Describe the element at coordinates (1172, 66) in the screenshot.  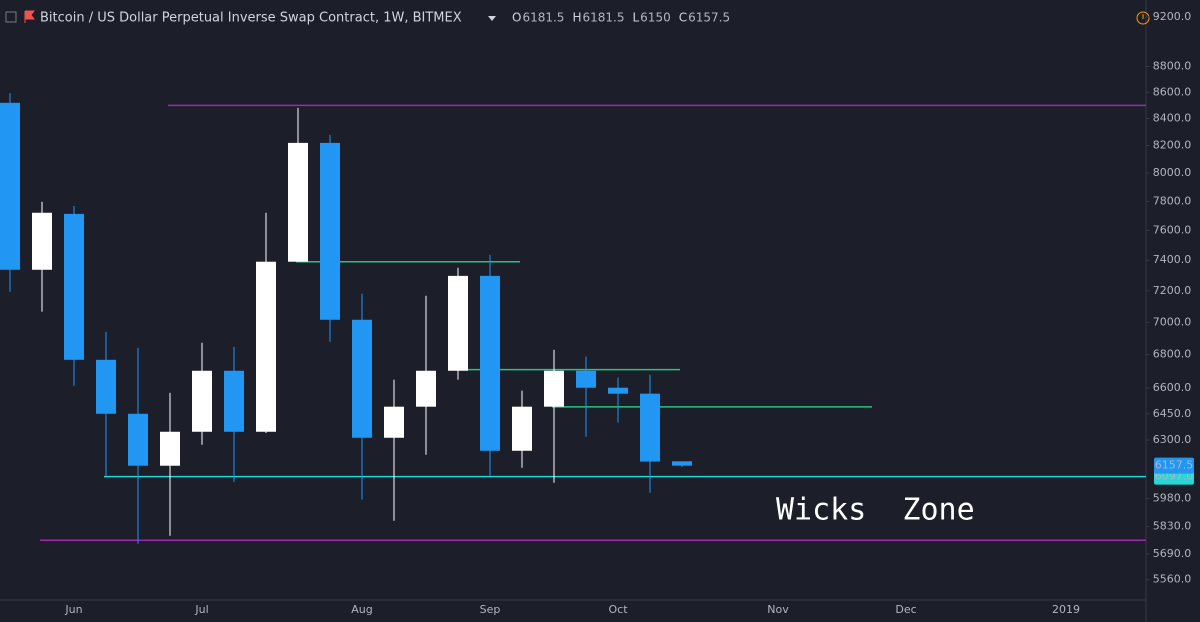
I see `y-tick-label: 8800.0` at that location.